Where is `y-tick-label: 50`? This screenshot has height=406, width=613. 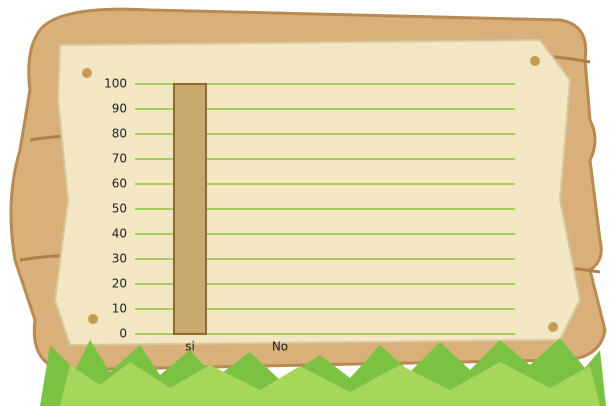
y-tick-label: 50 is located at coordinates (119, 209).